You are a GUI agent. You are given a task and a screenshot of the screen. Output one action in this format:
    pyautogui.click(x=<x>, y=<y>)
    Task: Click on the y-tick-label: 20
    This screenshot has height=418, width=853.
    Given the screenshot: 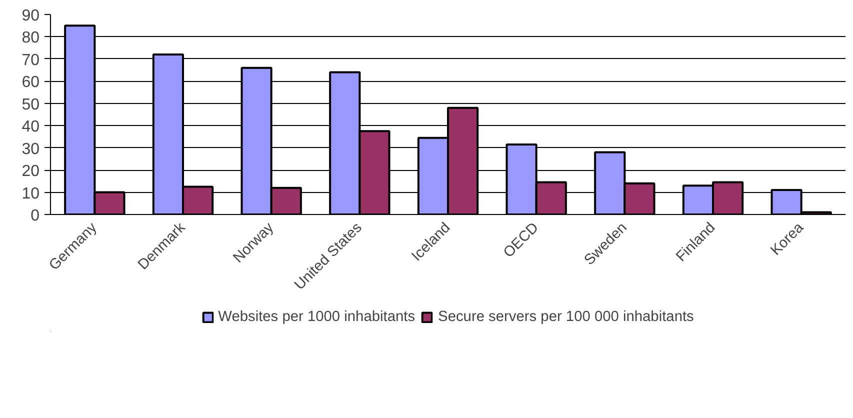 What is the action you would take?
    pyautogui.click(x=31, y=171)
    